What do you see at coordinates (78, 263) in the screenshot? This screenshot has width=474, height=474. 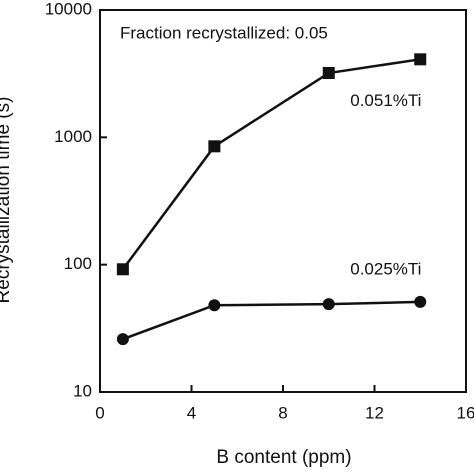 I see `y-tick-label: 100` at bounding box center [78, 263].